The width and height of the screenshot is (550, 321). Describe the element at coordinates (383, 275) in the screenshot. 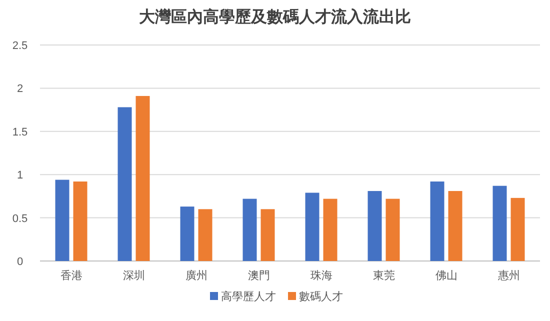

I see `x-tick-label: 東莞` at that location.